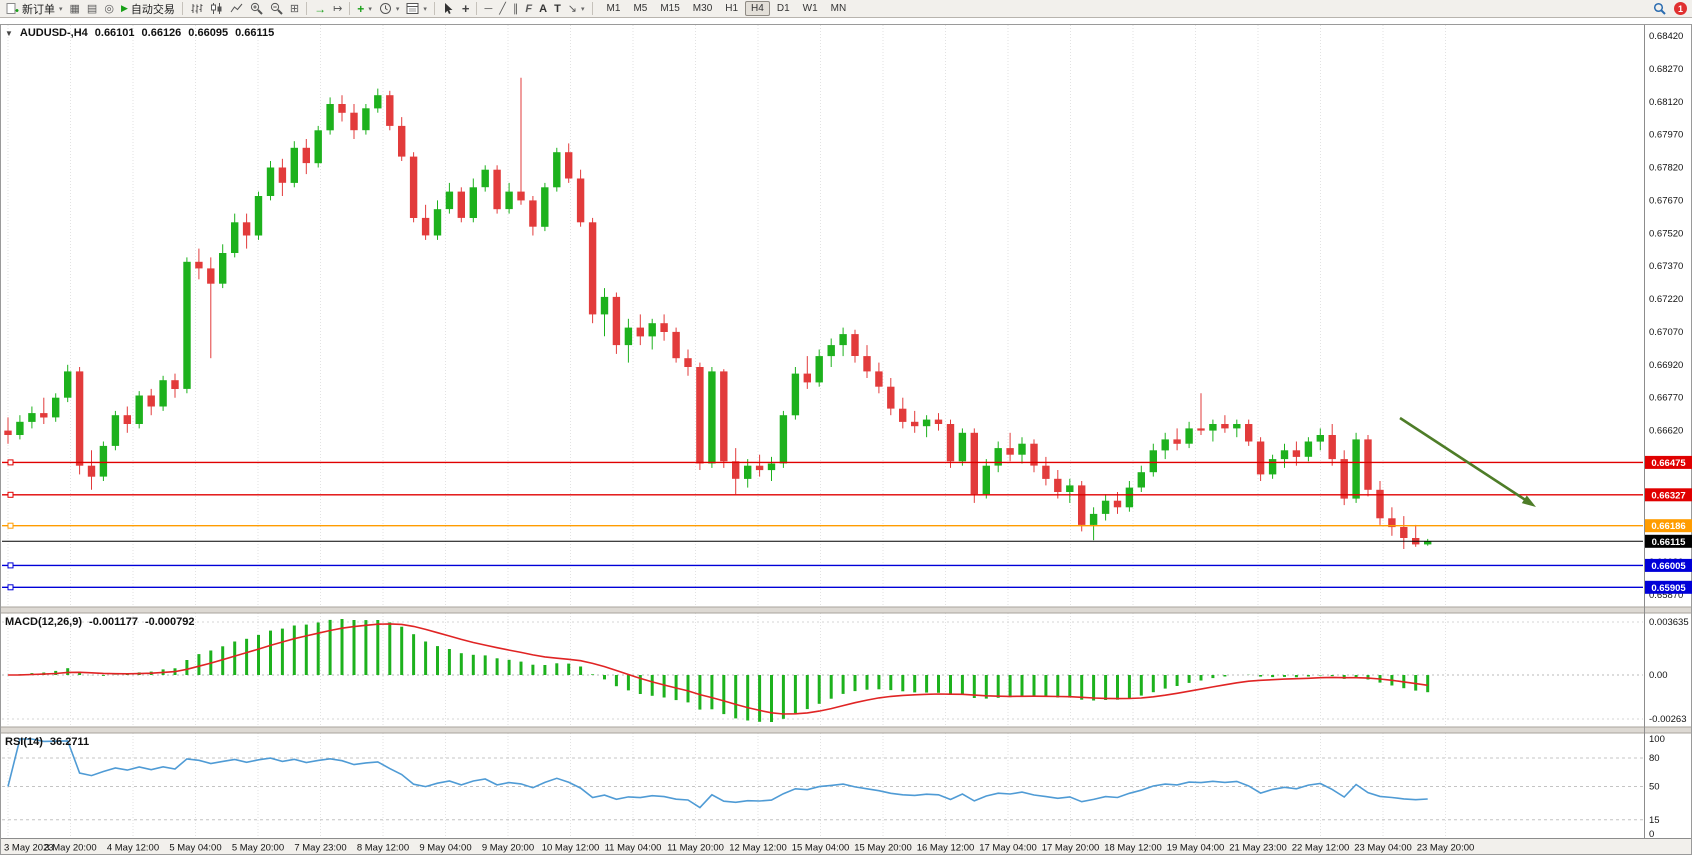  What do you see at coordinates (1258, 848) in the screenshot?
I see `svg-text: 21 May 23:00` at bounding box center [1258, 848].